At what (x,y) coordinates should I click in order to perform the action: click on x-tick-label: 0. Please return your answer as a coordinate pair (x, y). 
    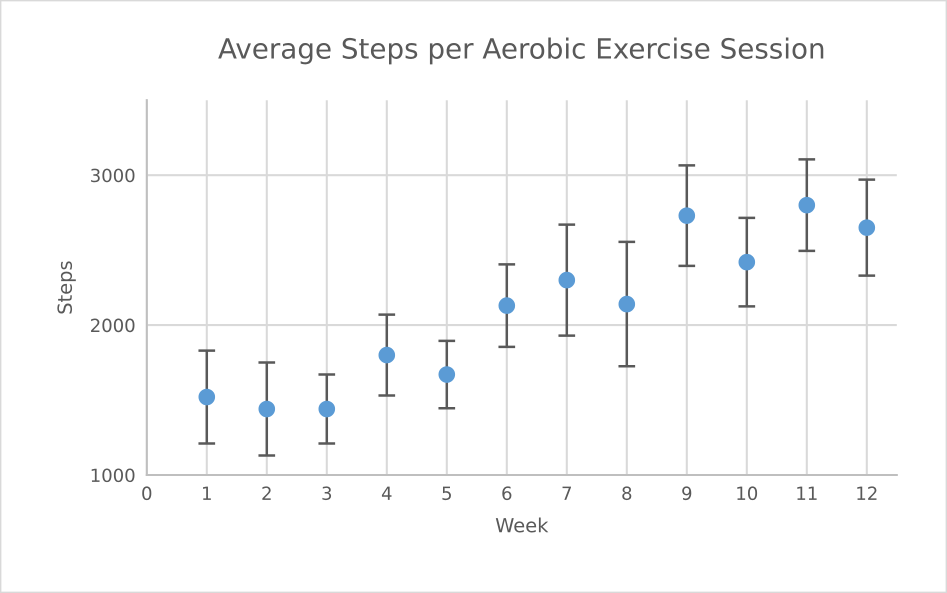
    Looking at the image, I should click on (147, 493).